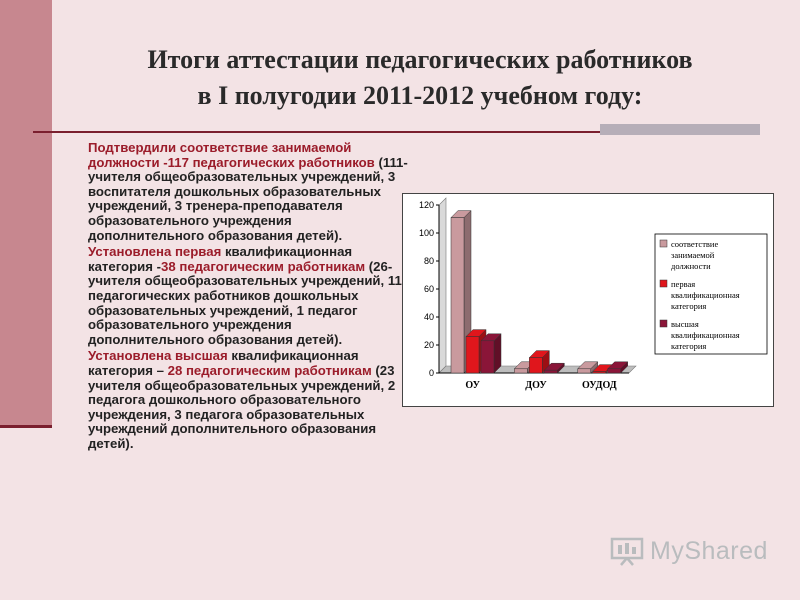  I want to click on chart-legend, so click(711, 294).